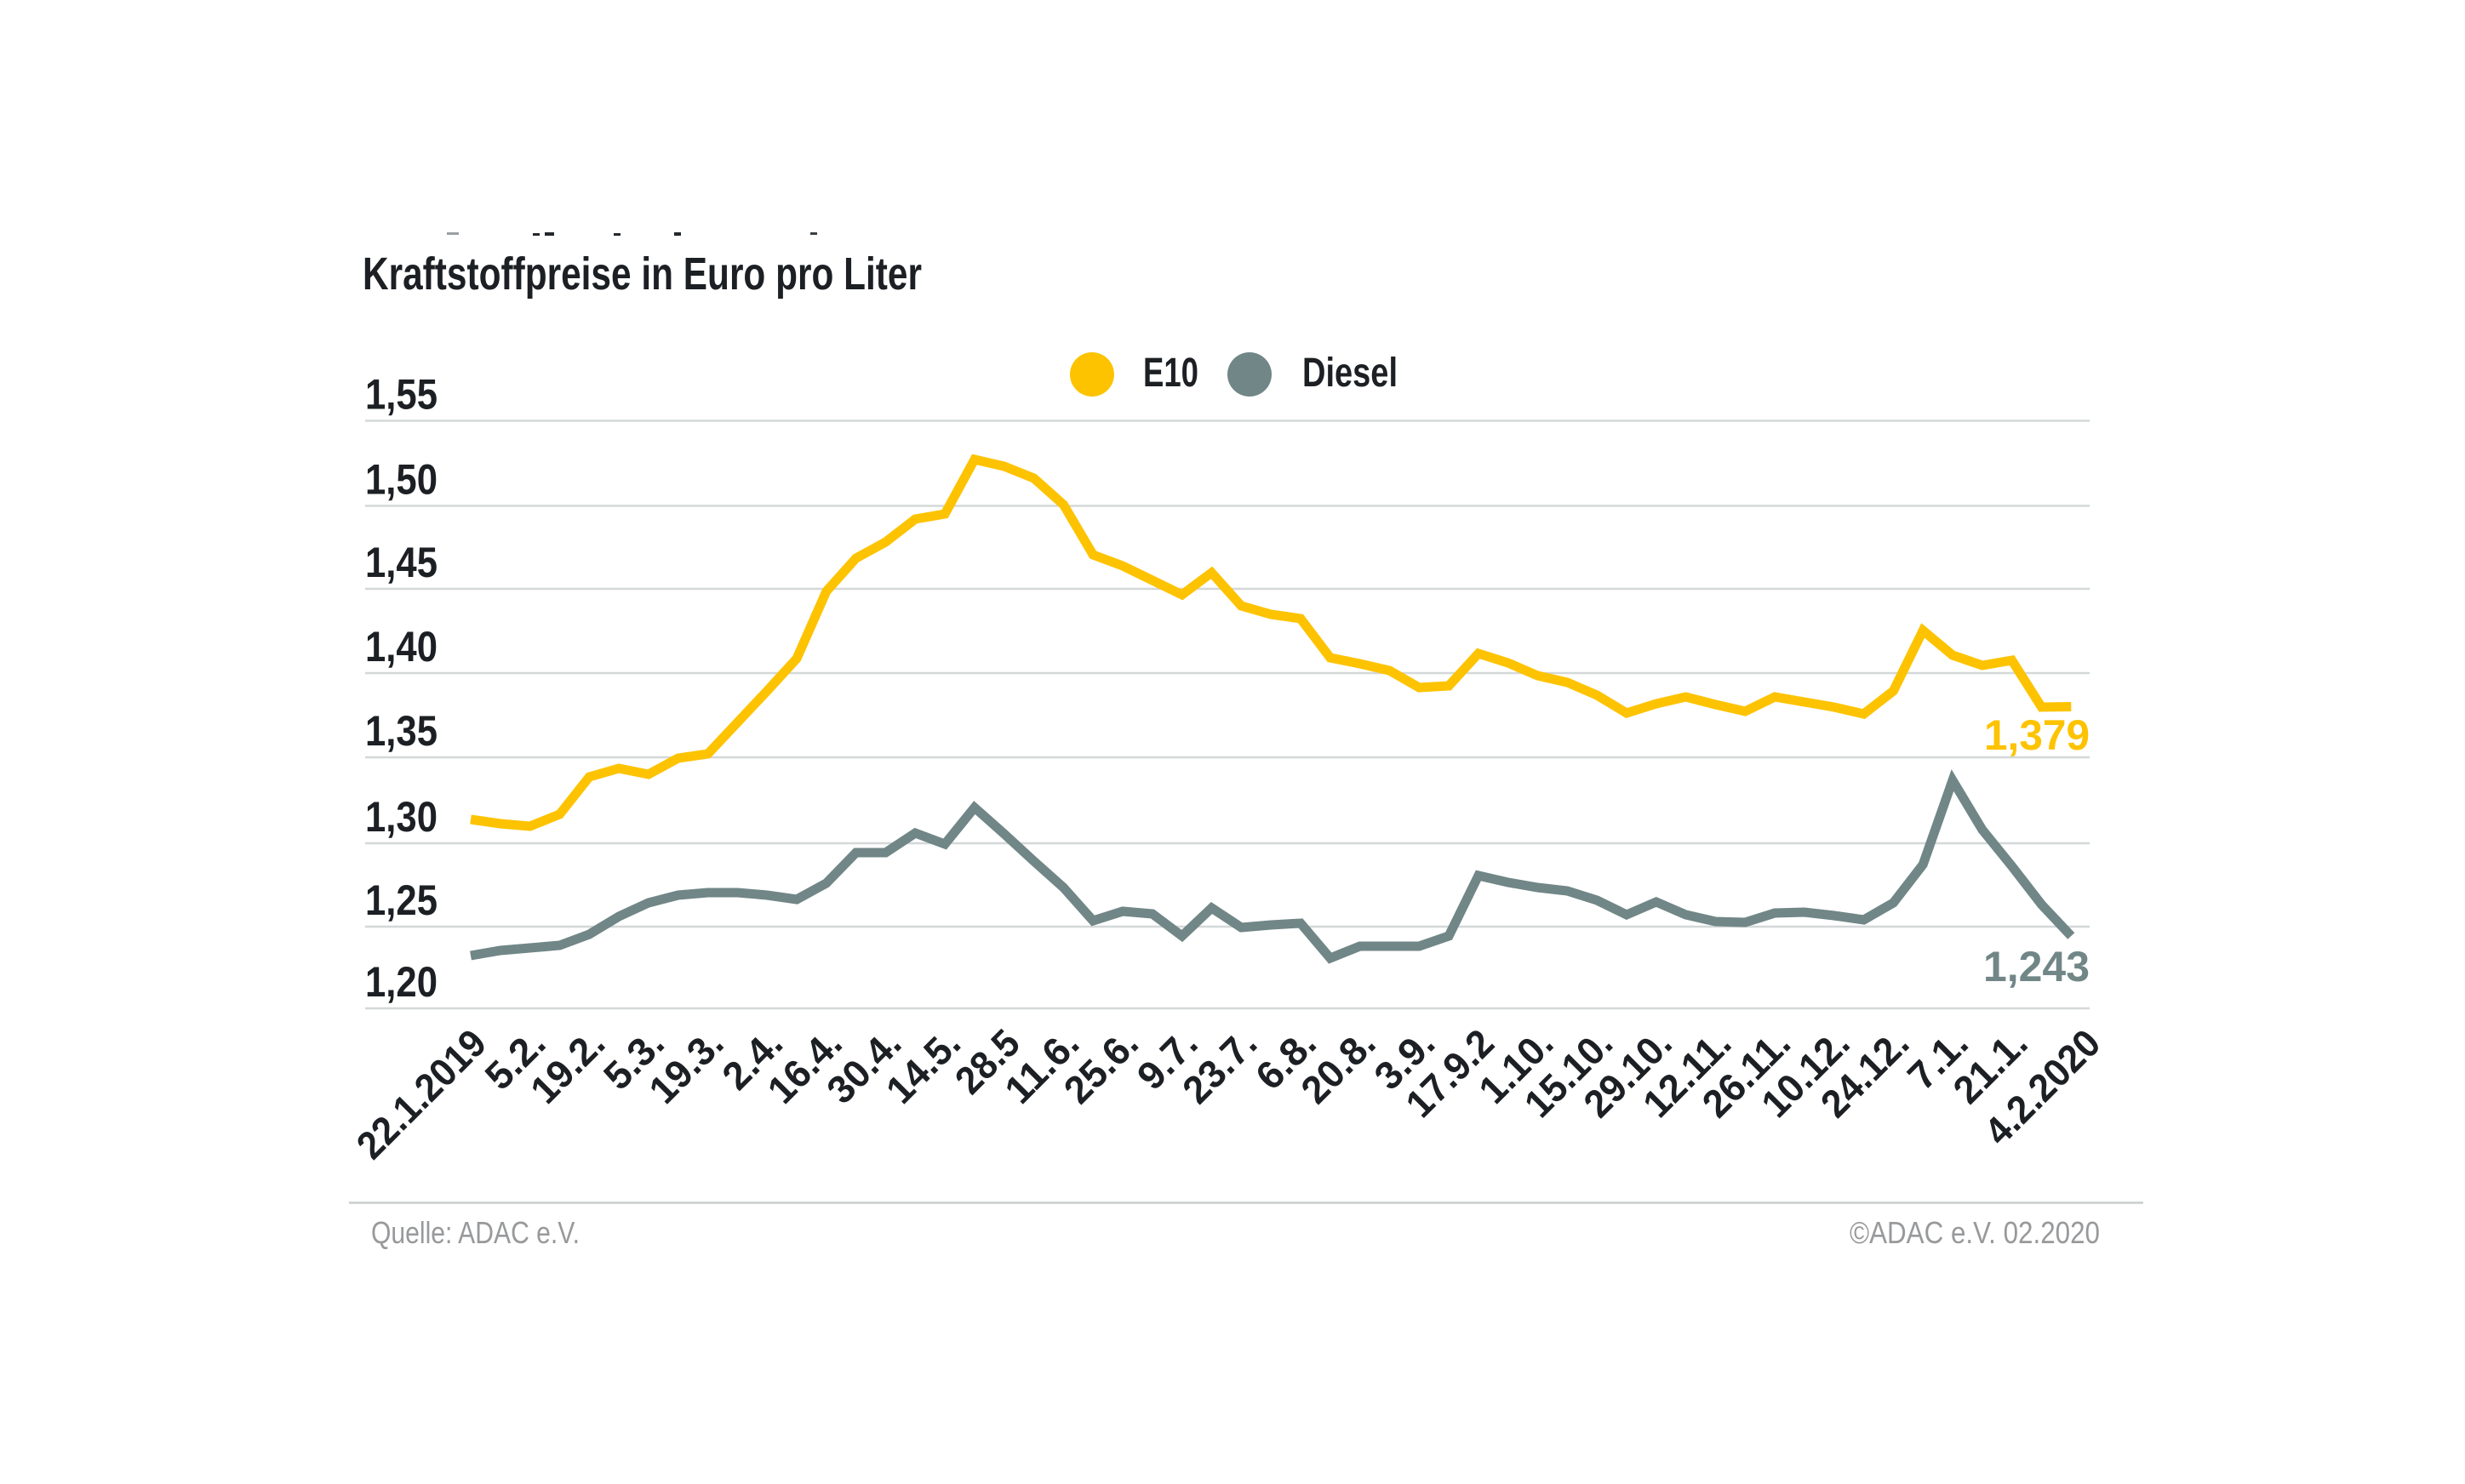 The height and width of the screenshot is (1484, 2465). I want to click on svg-text: Quelle: ADAC e.V., so click(475, 1232).